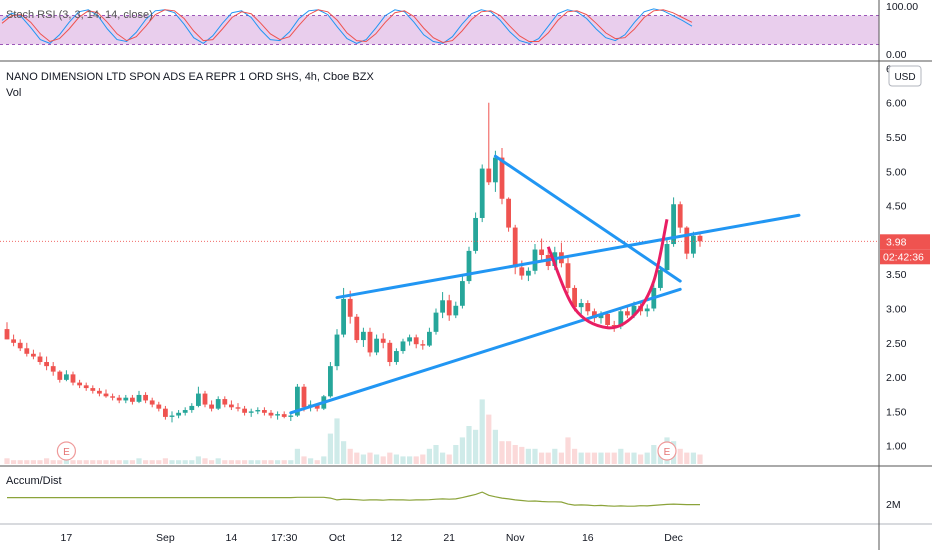 Image resolution: width=932 pixels, height=550 pixels. What do you see at coordinates (372, 538) in the screenshot?
I see `time-axis: 17 Sep 14 17:30 Oct 12 21 Nov 16 Dec` at bounding box center [372, 538].